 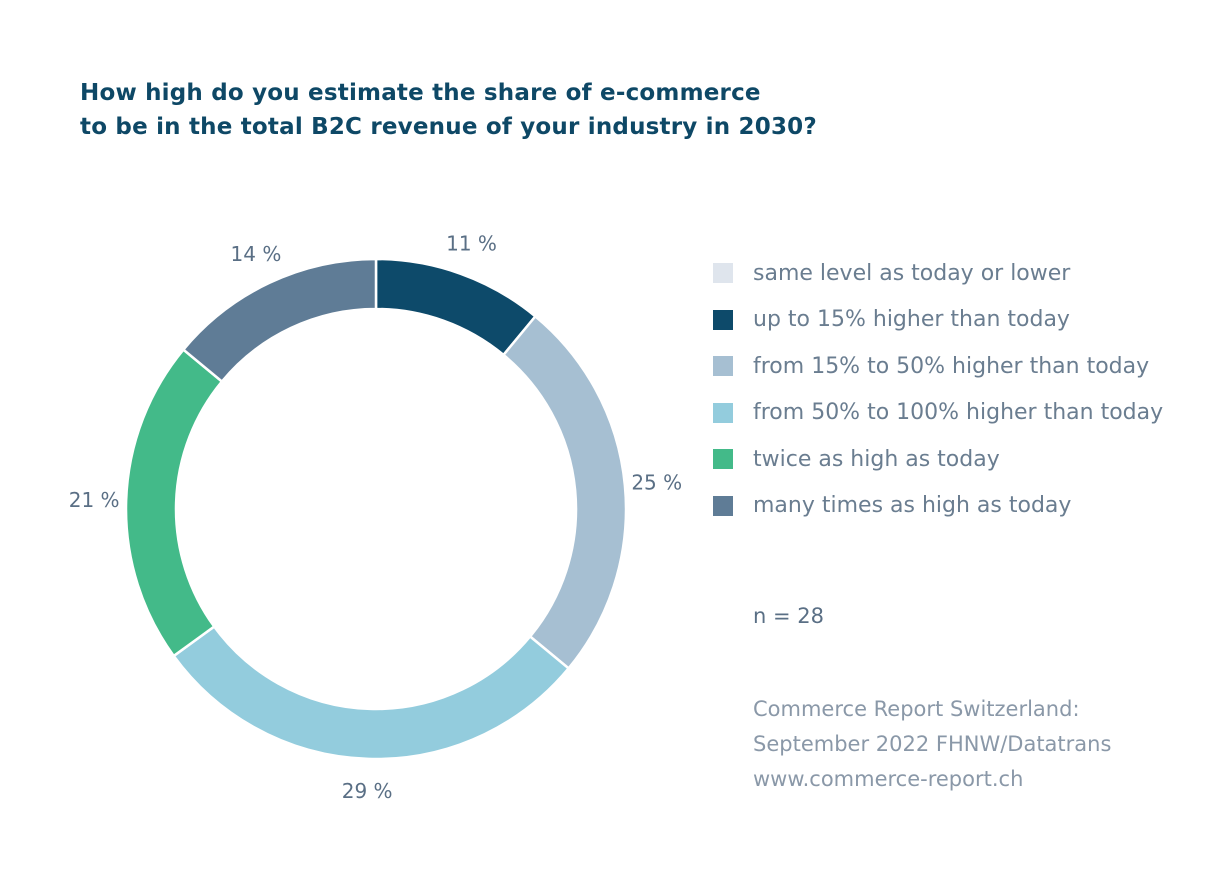 I want to click on legend-label: twice as high as today, so click(x=876, y=459).